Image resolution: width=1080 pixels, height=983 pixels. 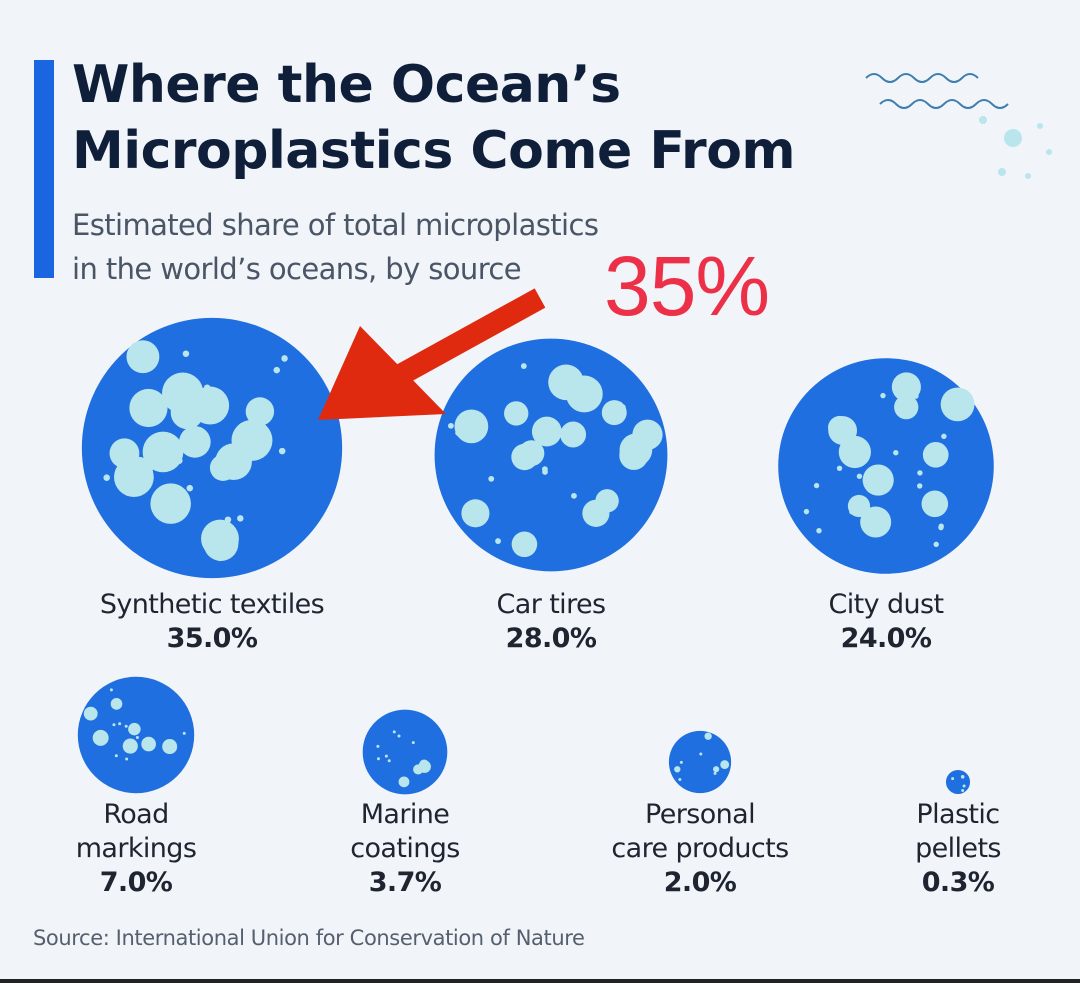 What do you see at coordinates (335, 225) in the screenshot?
I see `subtitle-line-1: Estimated share of total microplastics` at bounding box center [335, 225].